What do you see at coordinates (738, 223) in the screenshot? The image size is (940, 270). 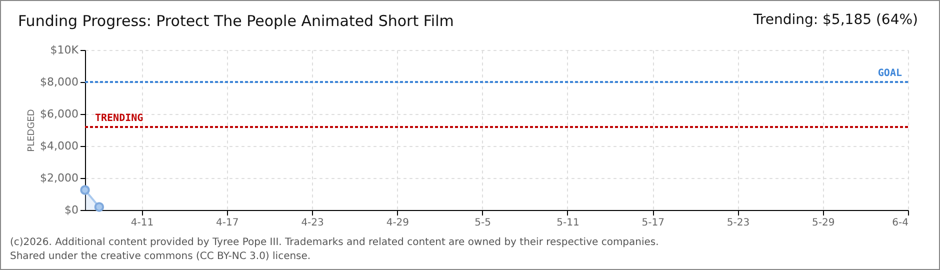 I see `x-tick-label: 5-23` at bounding box center [738, 223].